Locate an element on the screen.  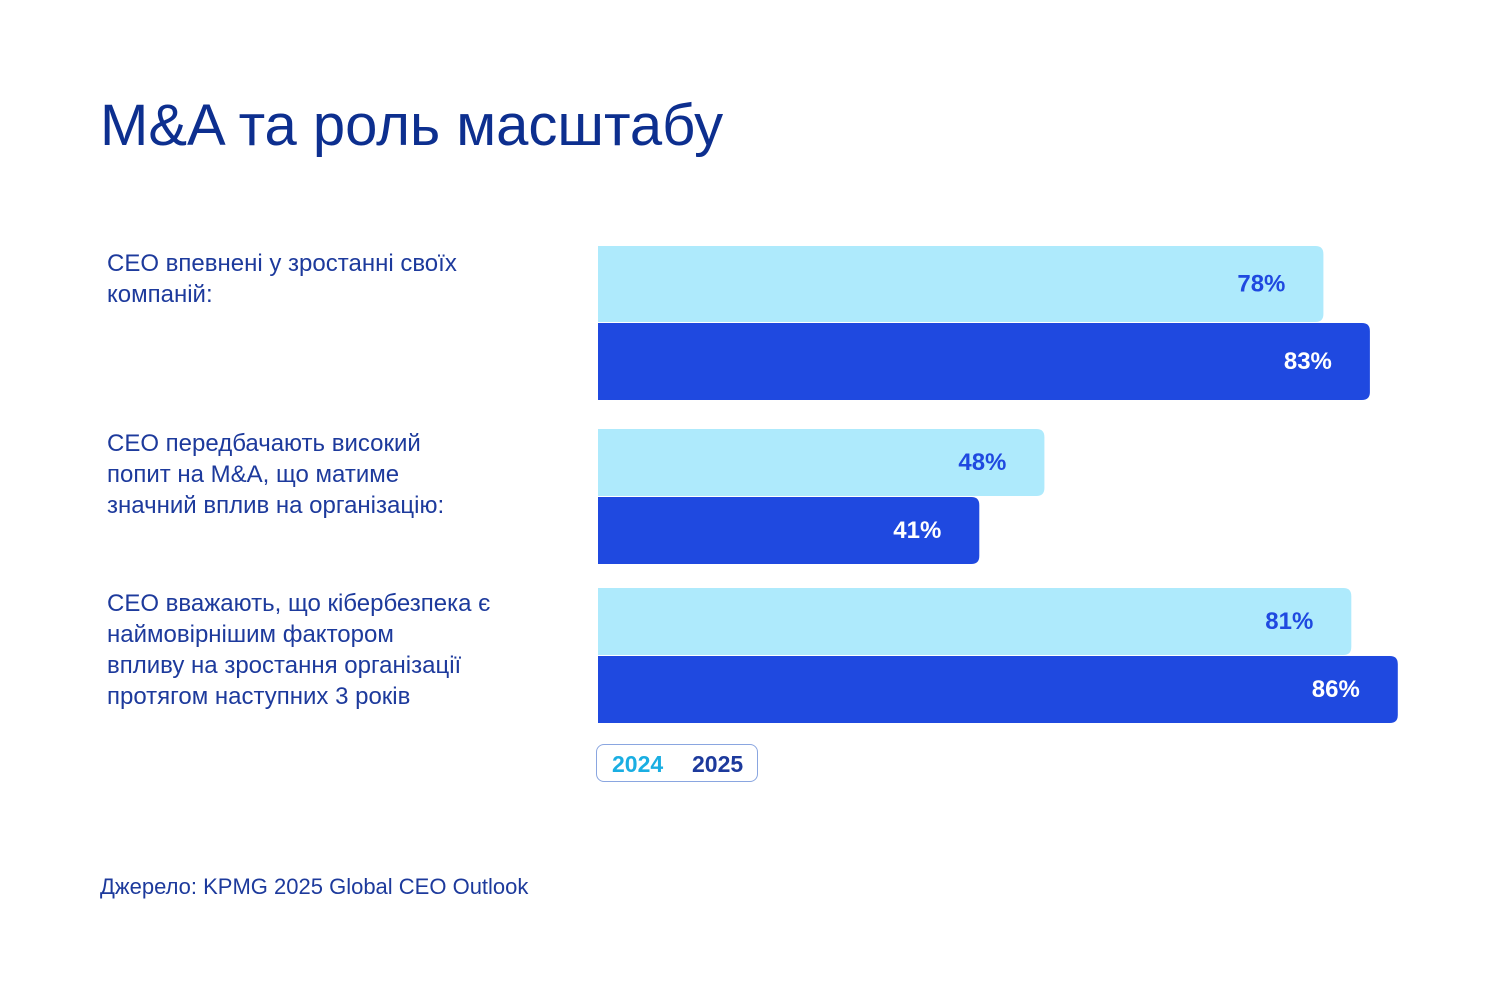
source: Джерело: KPMG 2025 Global CEO Outlook is located at coordinates (314, 886).